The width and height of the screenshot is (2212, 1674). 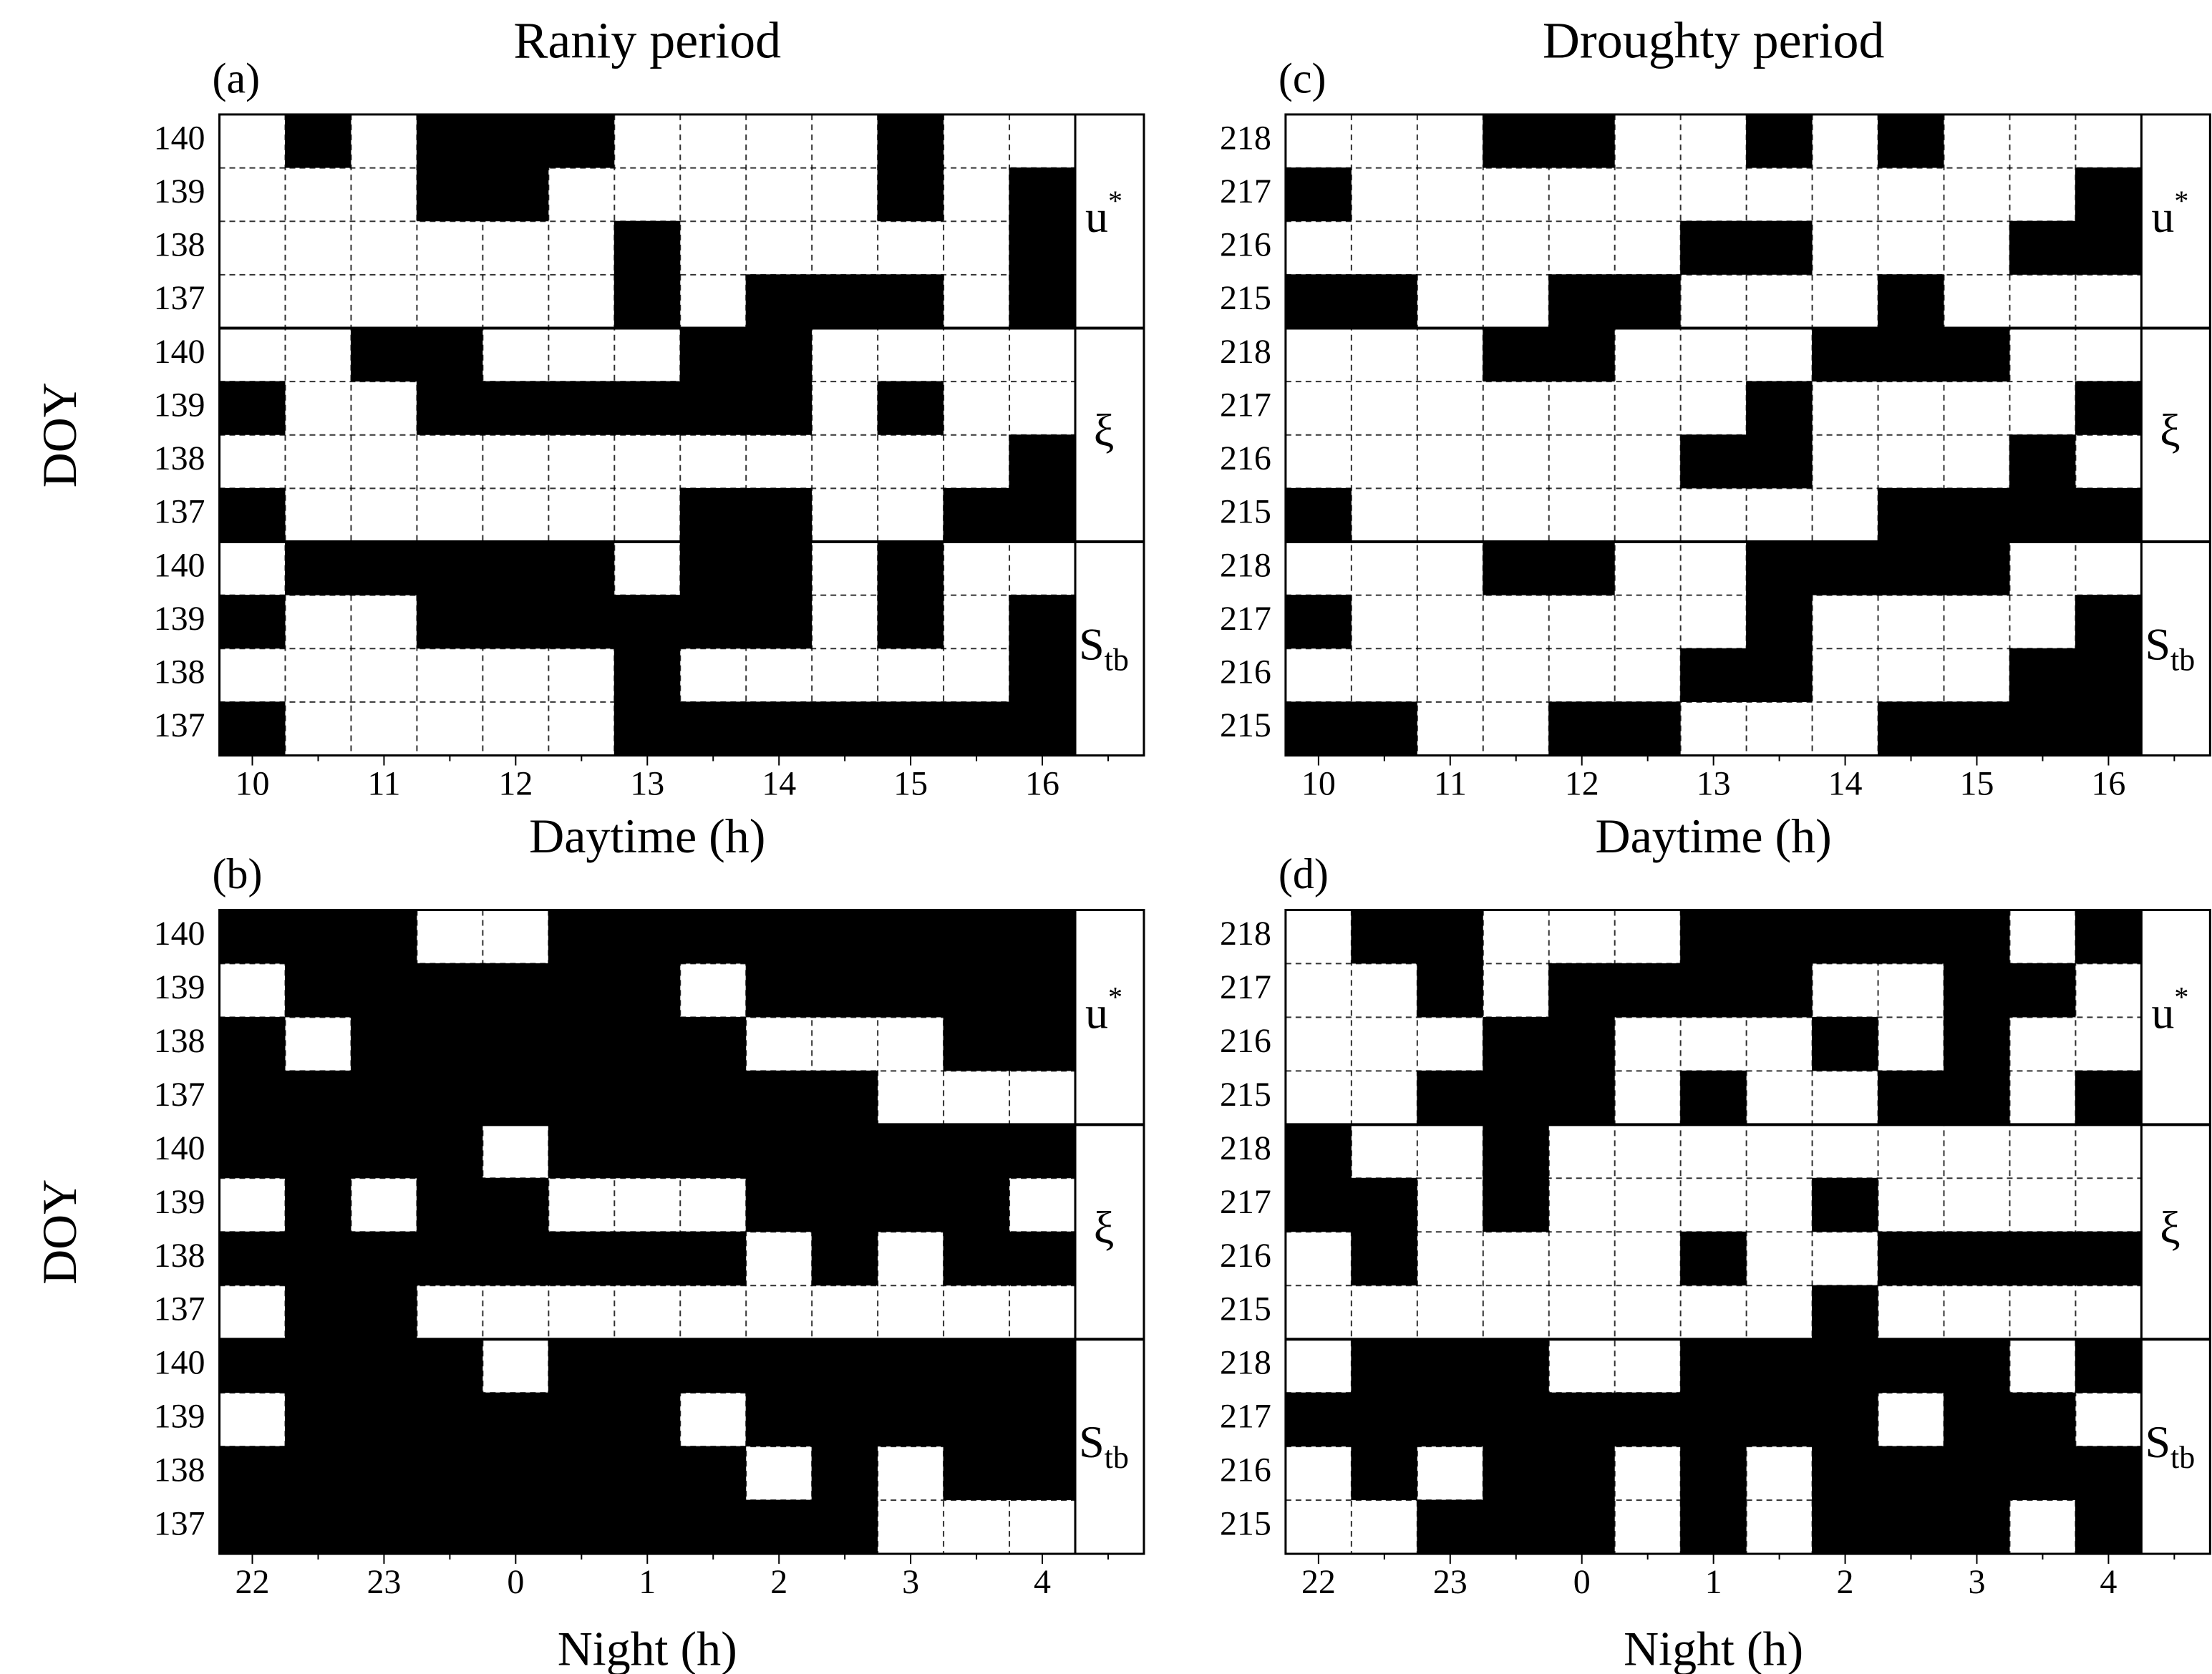 I want to click on group-label: Stb, so click(x=1104, y=647).